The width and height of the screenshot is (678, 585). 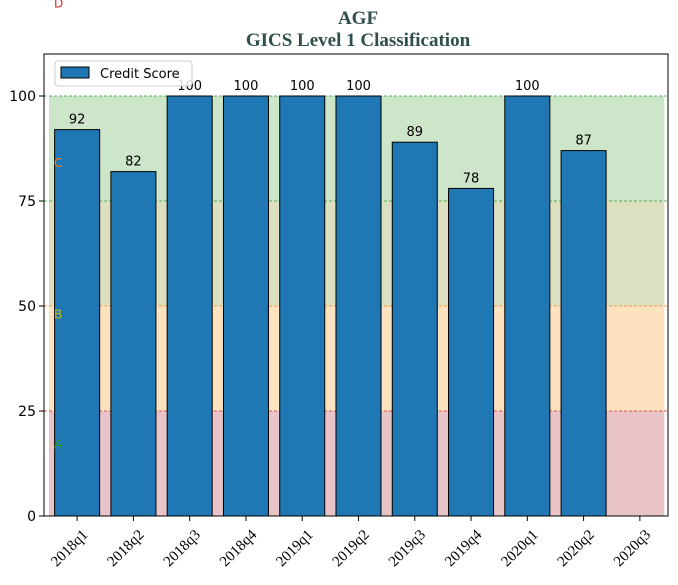 I want to click on x-tick-label: 2018q2, so click(x=126, y=548).